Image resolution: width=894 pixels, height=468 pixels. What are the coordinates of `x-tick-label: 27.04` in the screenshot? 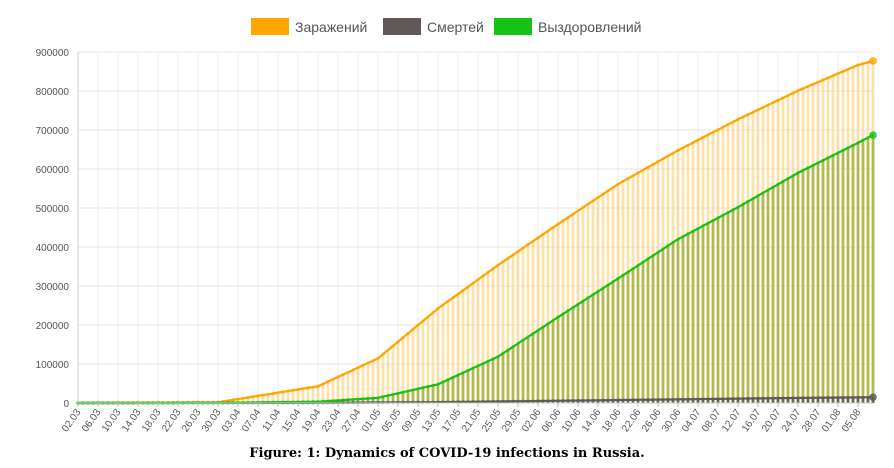 It's located at (352, 420).